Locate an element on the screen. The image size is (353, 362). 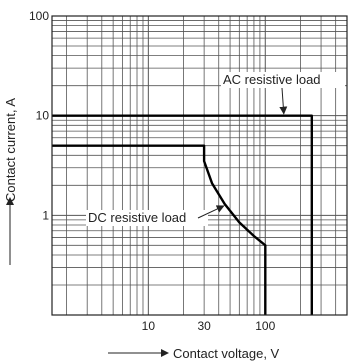
ac-resistive-load-label: AC resistive load is located at coordinates (272, 79).